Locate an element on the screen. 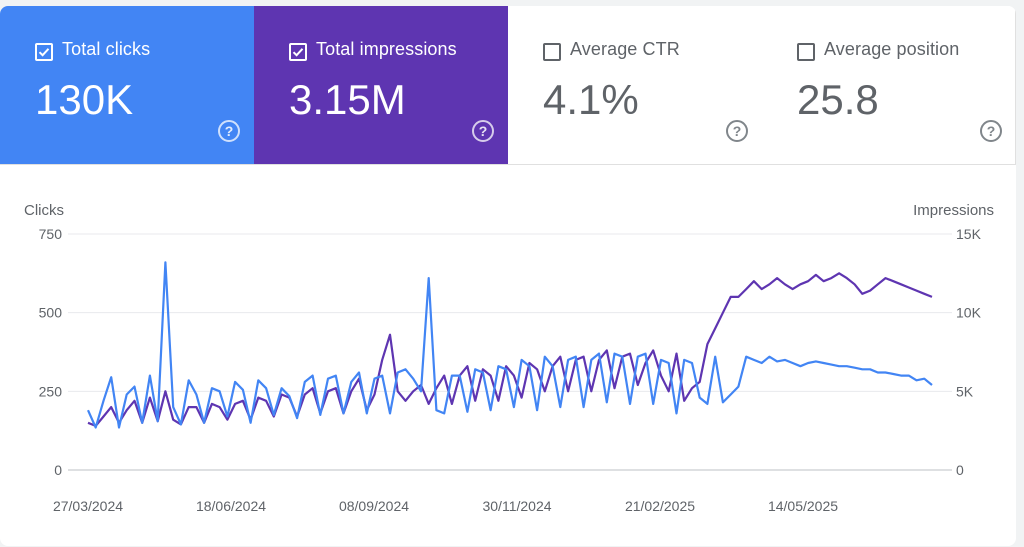 This screenshot has width=1024, height=547. average-ctr-label: Average CTR is located at coordinates (625, 49).